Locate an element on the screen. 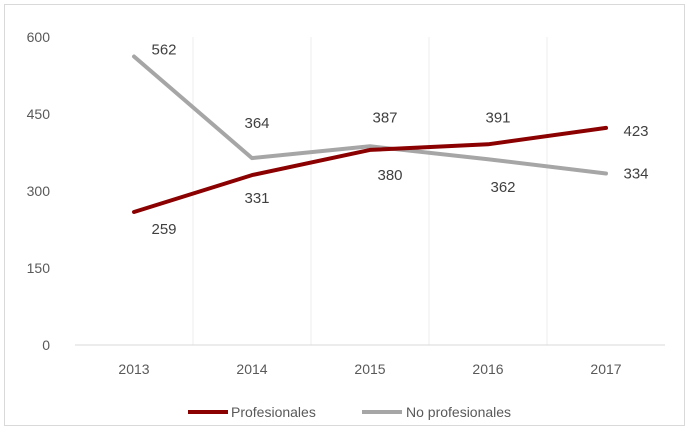 The image size is (691, 432). data-label-no-profesionales: 562 is located at coordinates (163, 50).